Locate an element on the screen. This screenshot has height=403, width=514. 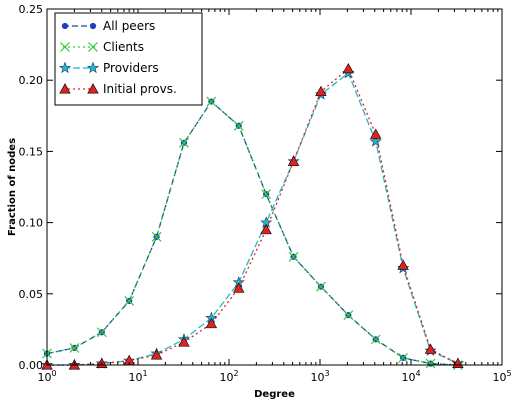
x-tick-label: 10⁵ is located at coordinates (501, 376).